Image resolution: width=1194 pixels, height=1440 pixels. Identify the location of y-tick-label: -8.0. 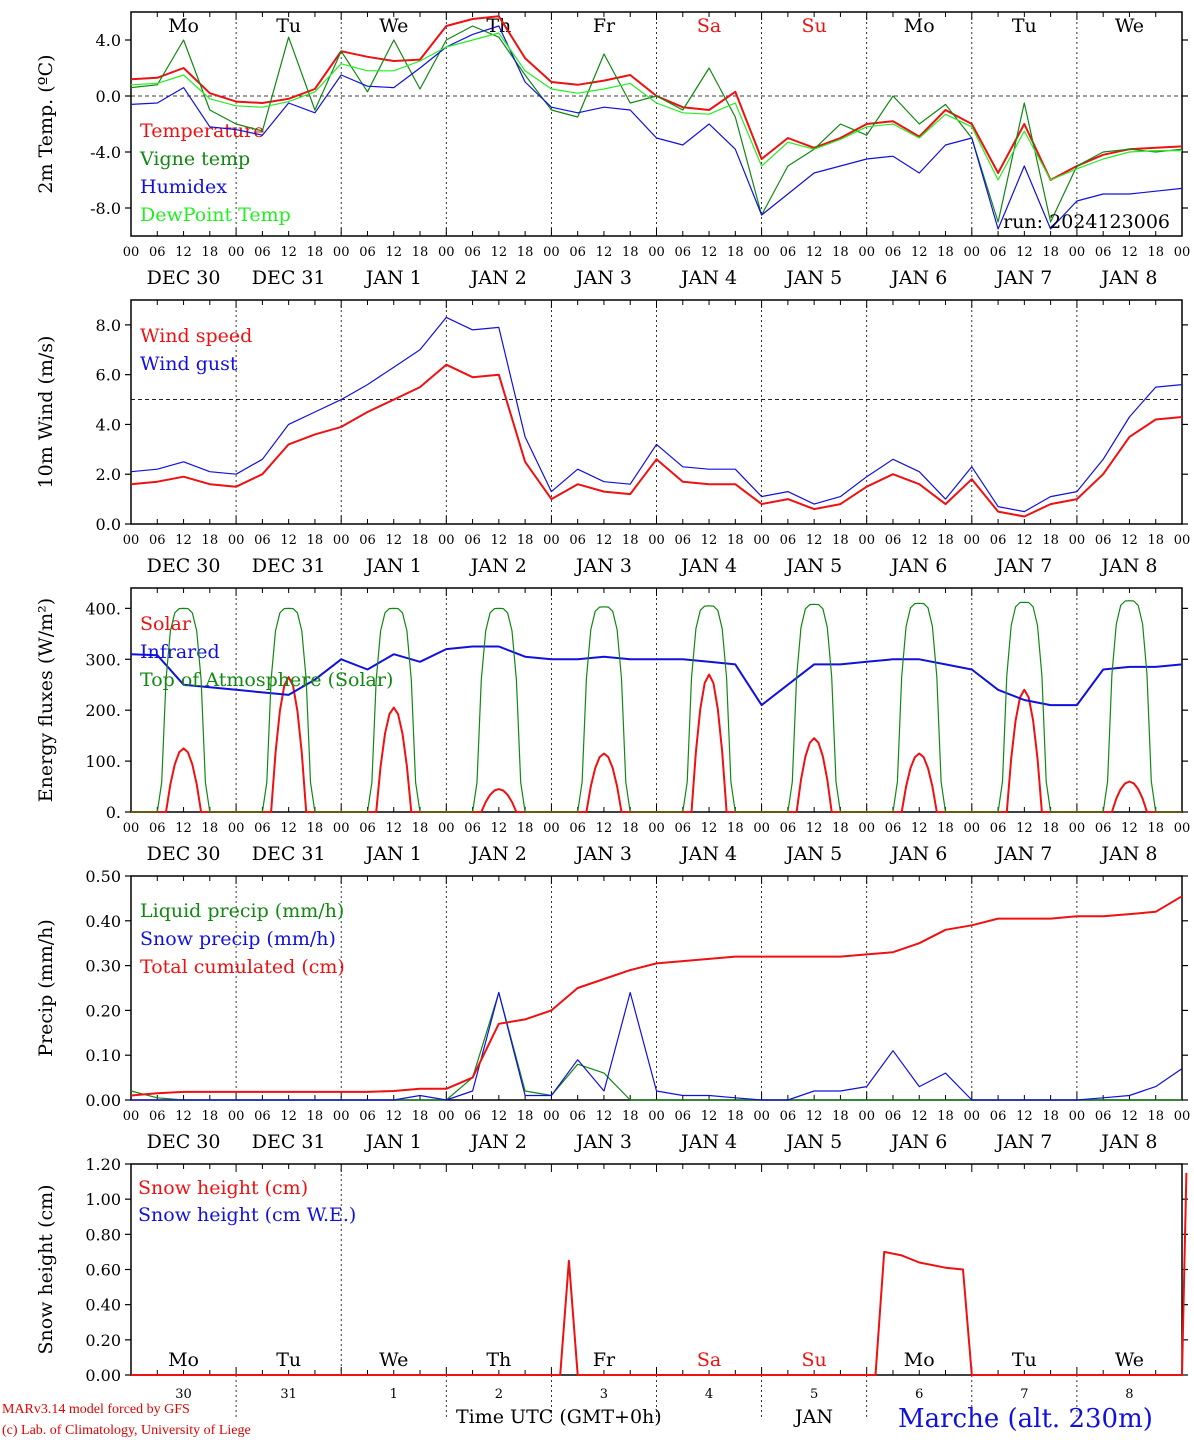
(105, 208).